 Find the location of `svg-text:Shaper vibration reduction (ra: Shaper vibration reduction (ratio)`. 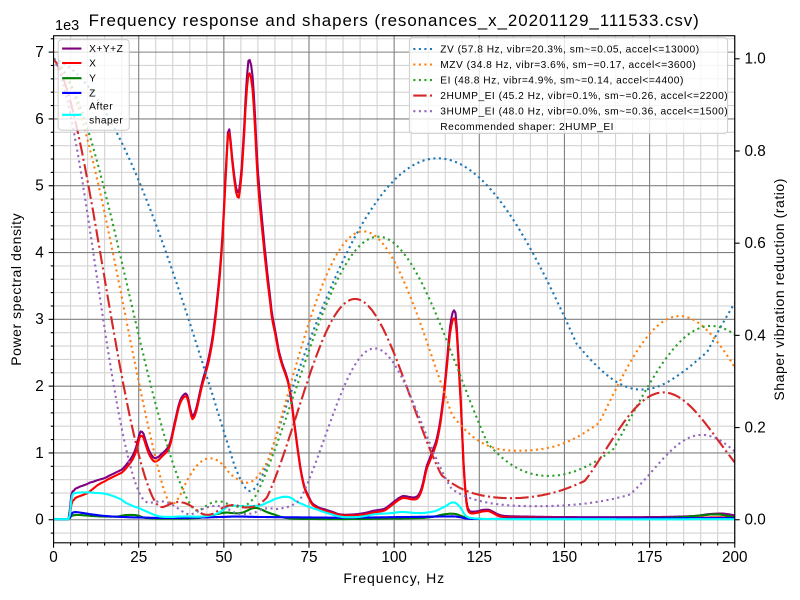

svg-text:Shaper vibration reduction (ra: Shaper vibration reduction (ratio) is located at coordinates (779, 289).